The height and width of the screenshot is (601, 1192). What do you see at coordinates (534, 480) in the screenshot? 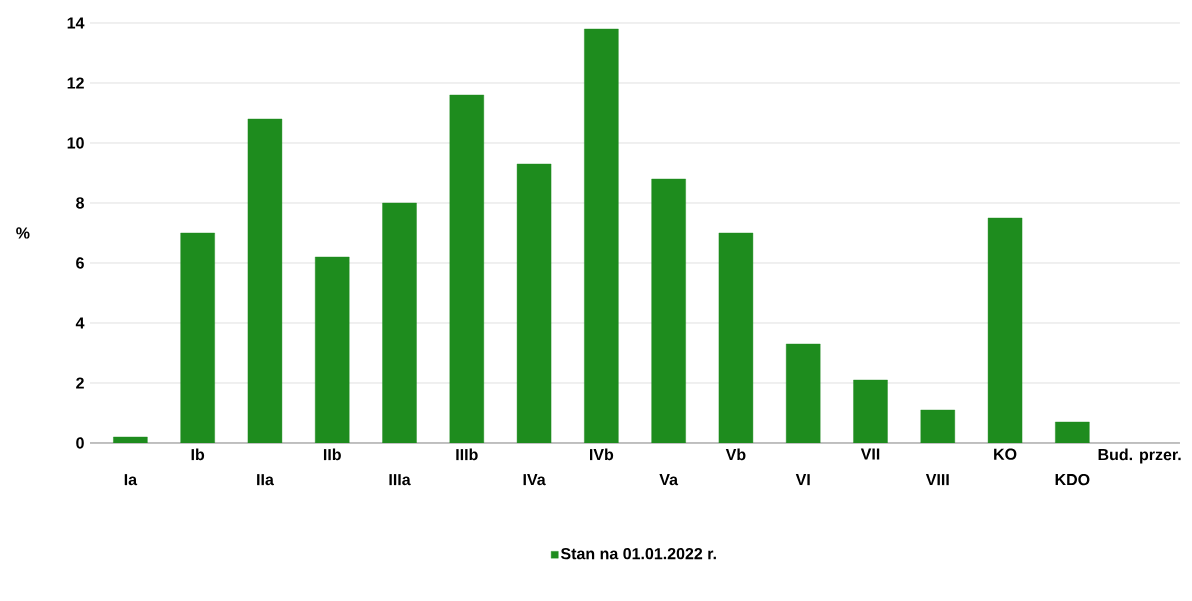
I see `x-tick-label: IVa` at bounding box center [534, 480].